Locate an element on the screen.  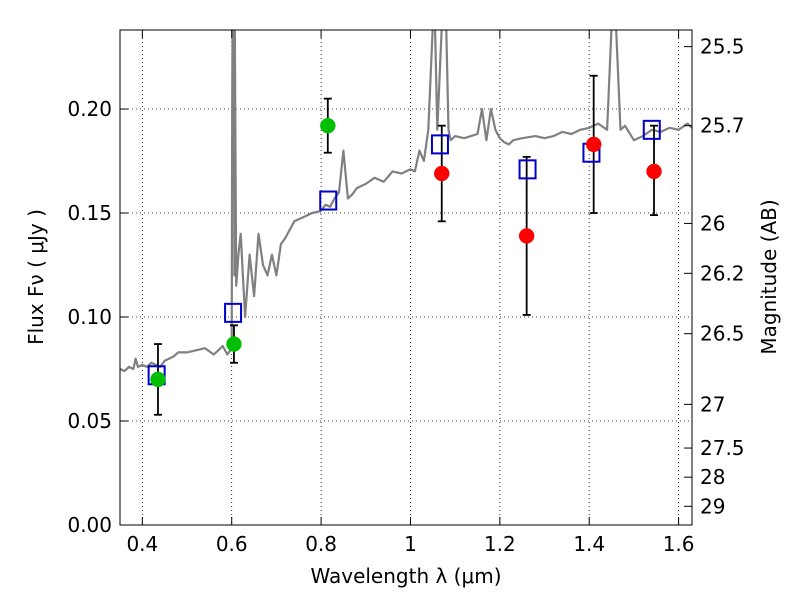
y2-tick-label: 27.5 is located at coordinates (722, 448).